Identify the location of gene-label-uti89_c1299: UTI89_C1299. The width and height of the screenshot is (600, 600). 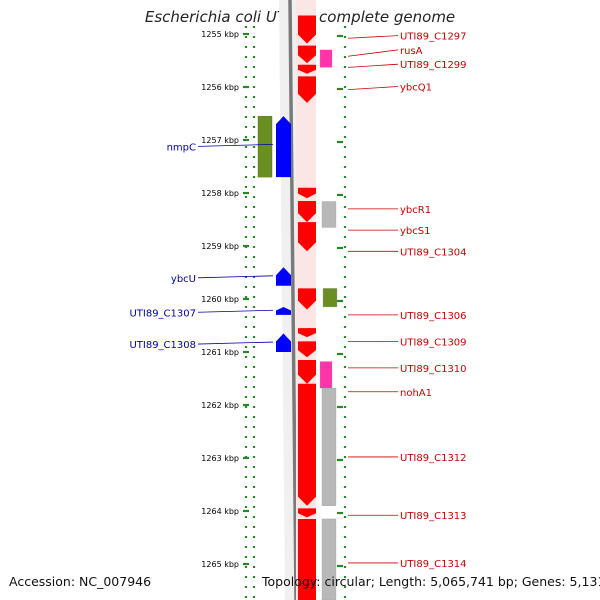
(433, 65).